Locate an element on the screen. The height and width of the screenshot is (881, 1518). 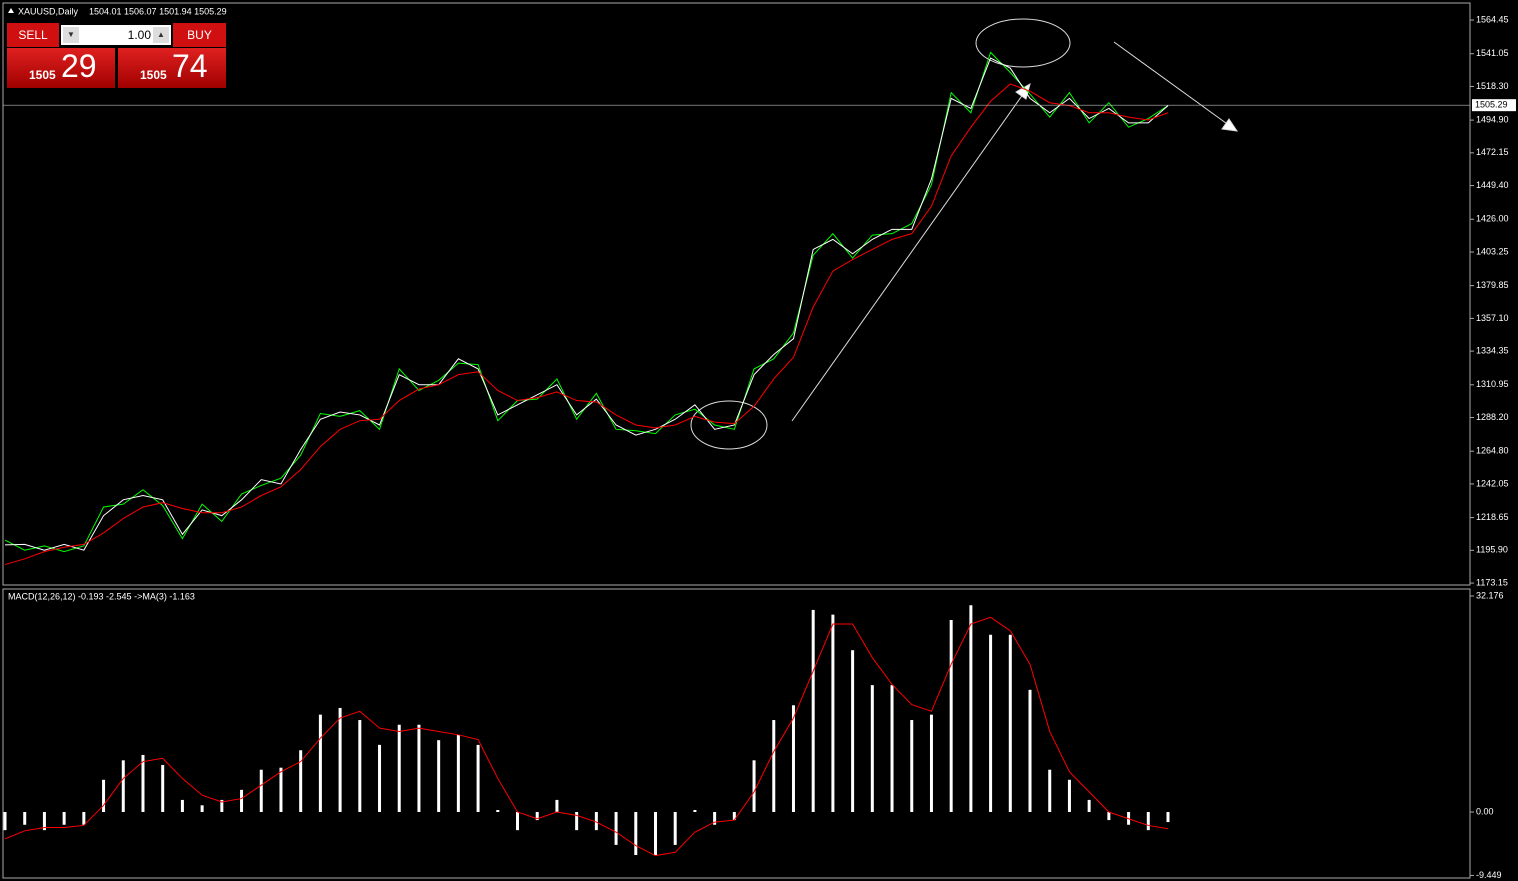
ask-big: 1505 is located at coordinates (153, 75).